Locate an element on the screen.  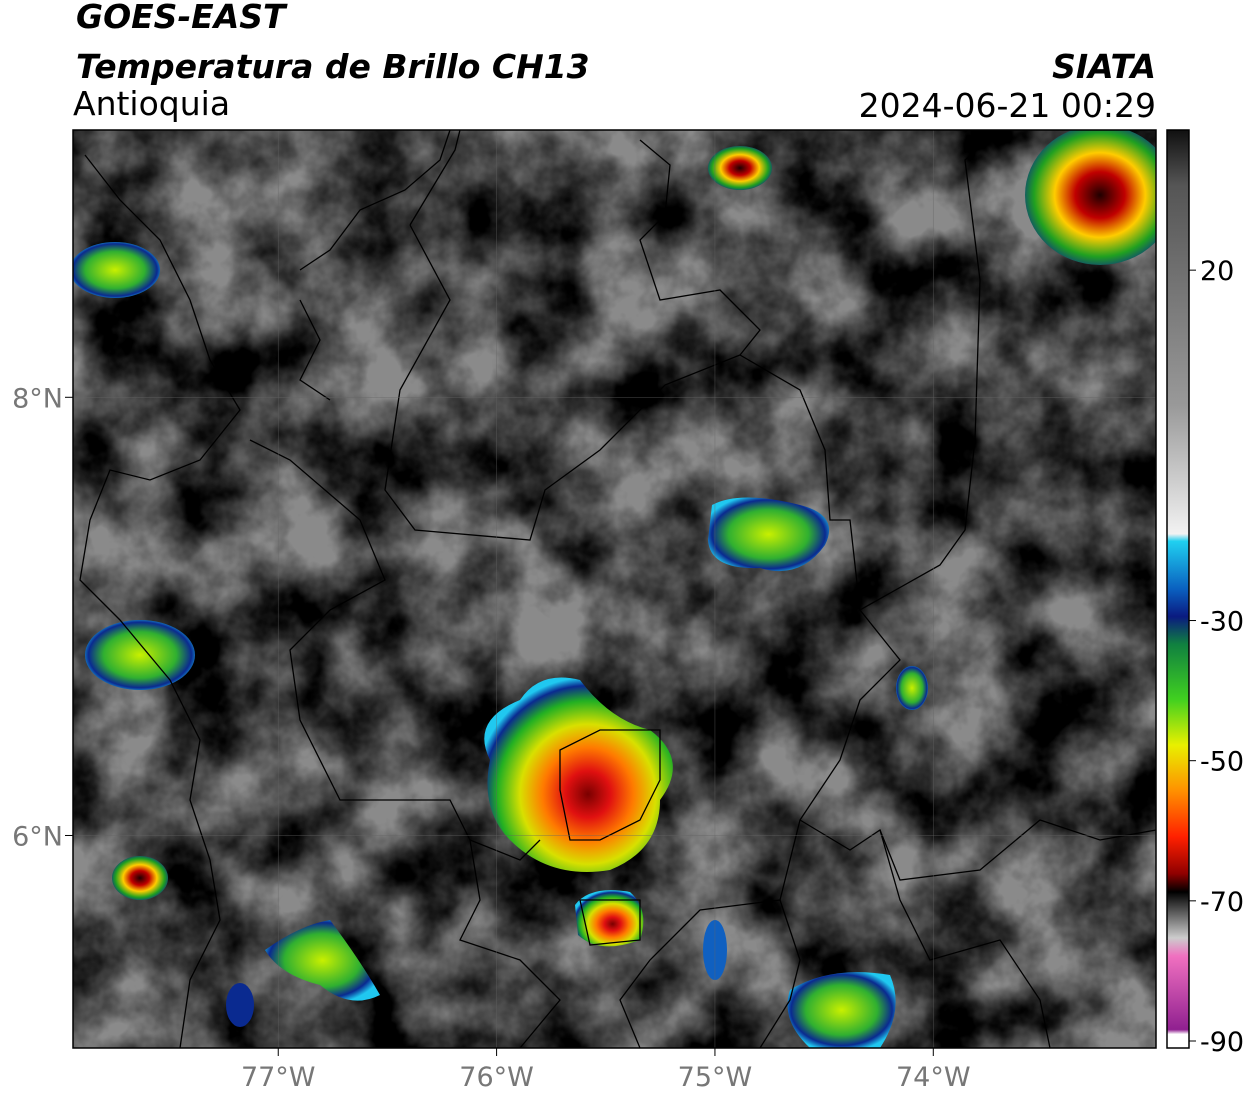
agency-title: SIATA is located at coordinates (1104, 66).